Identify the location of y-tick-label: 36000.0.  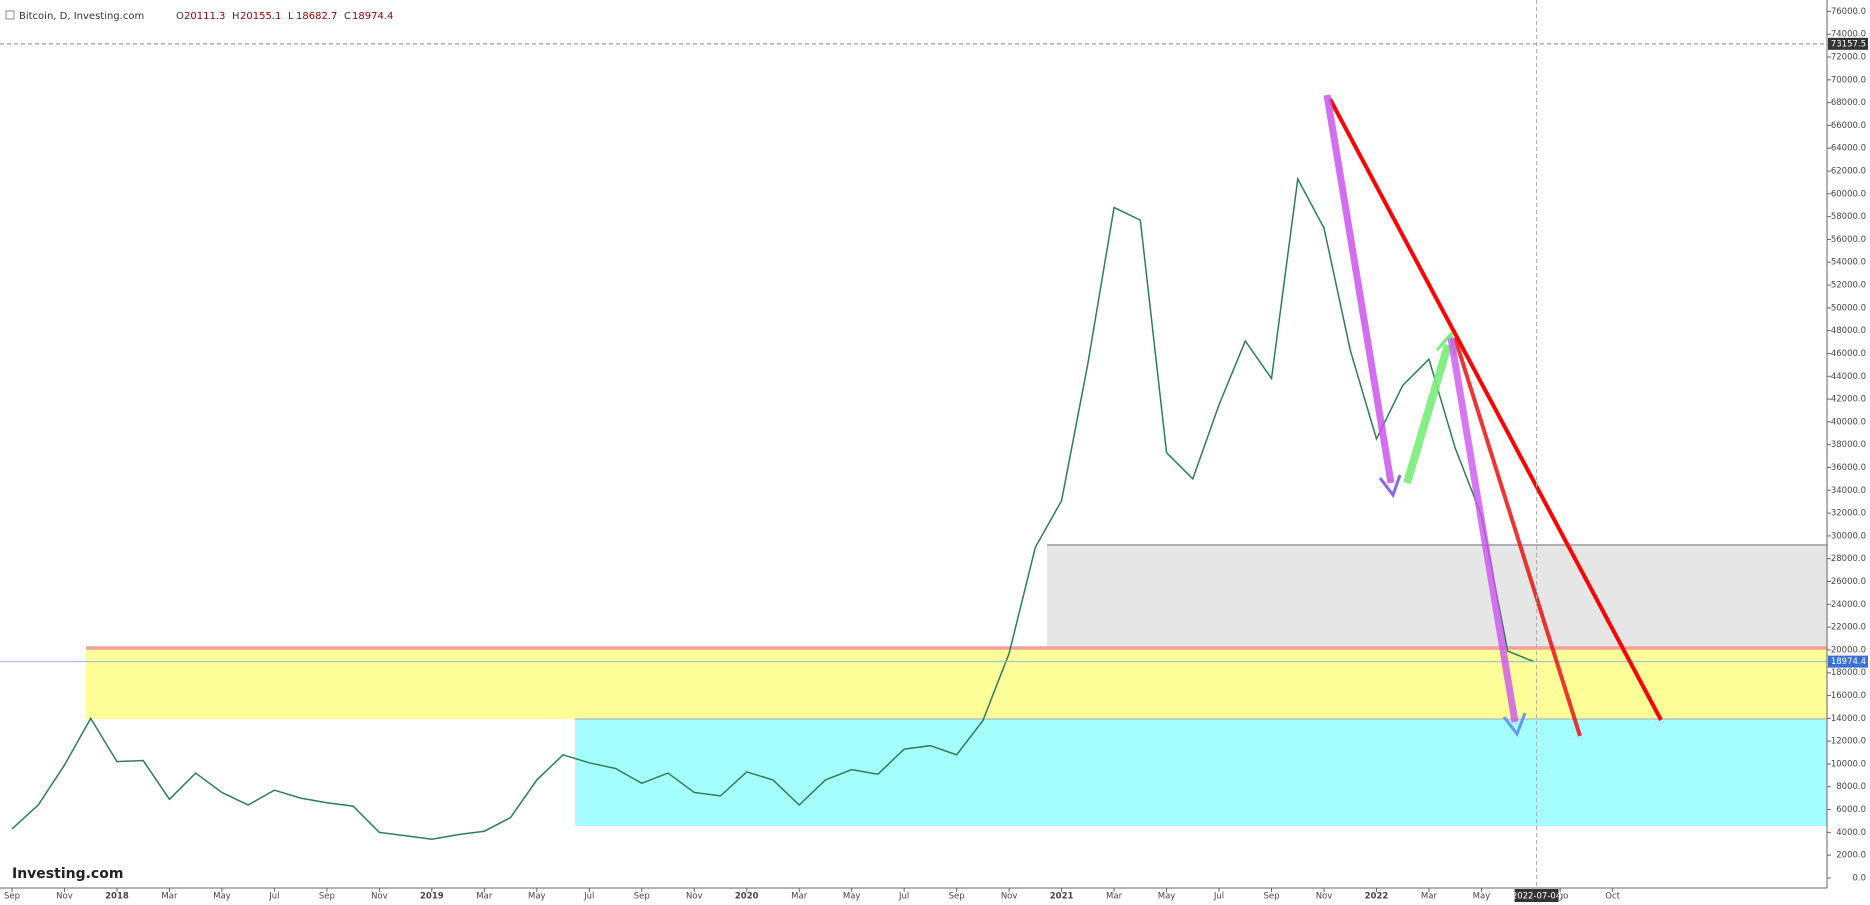
(1848, 468).